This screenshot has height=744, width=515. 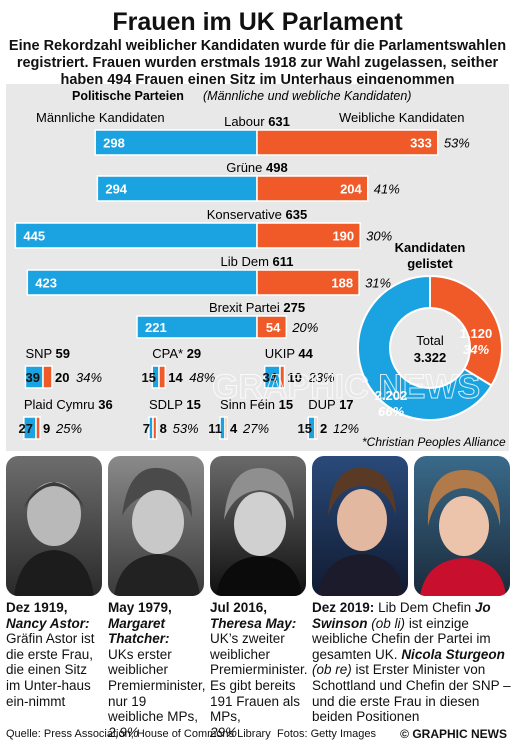 What do you see at coordinates (34, 236) in the screenshot?
I see `value-male: 445` at bounding box center [34, 236].